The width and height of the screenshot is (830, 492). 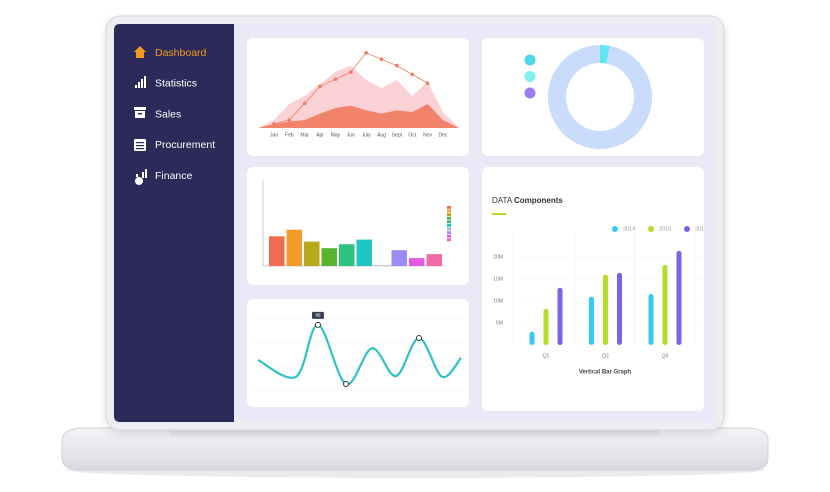 I want to click on donut-chart-panel, so click(x=593, y=97).